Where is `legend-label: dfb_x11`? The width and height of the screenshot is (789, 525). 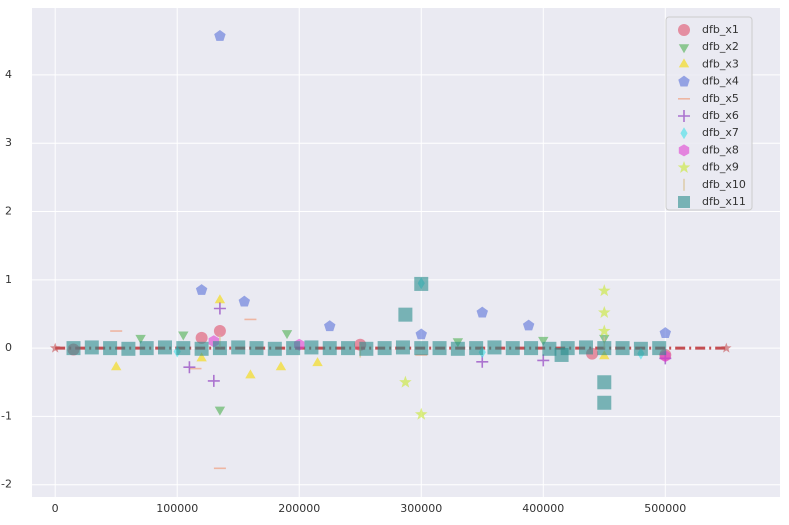
legend-label: dfb_x11 is located at coordinates (724, 201).